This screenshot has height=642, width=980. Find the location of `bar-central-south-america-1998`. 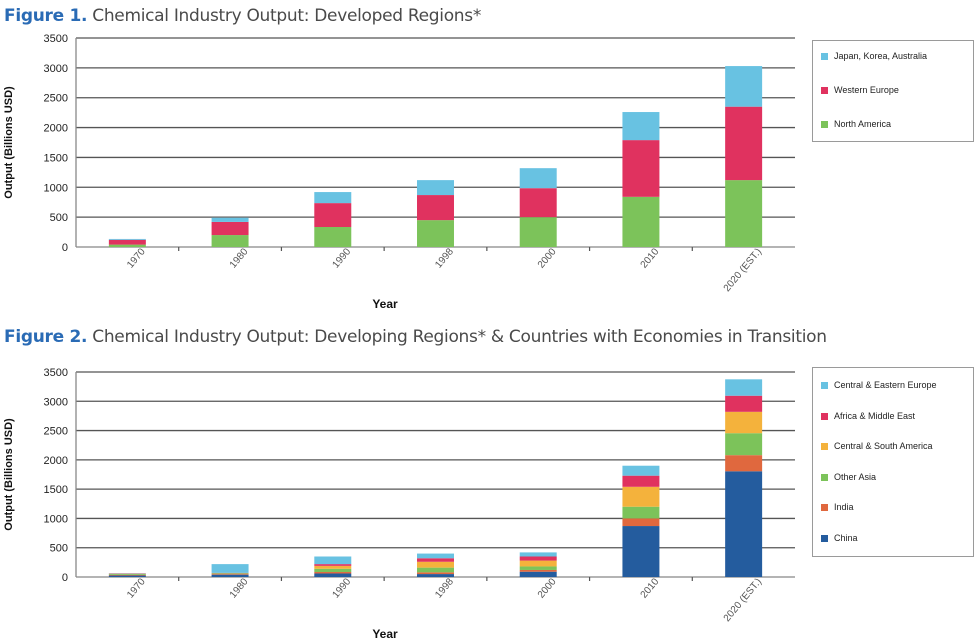

bar-central-south-america-1998 is located at coordinates (435, 564).